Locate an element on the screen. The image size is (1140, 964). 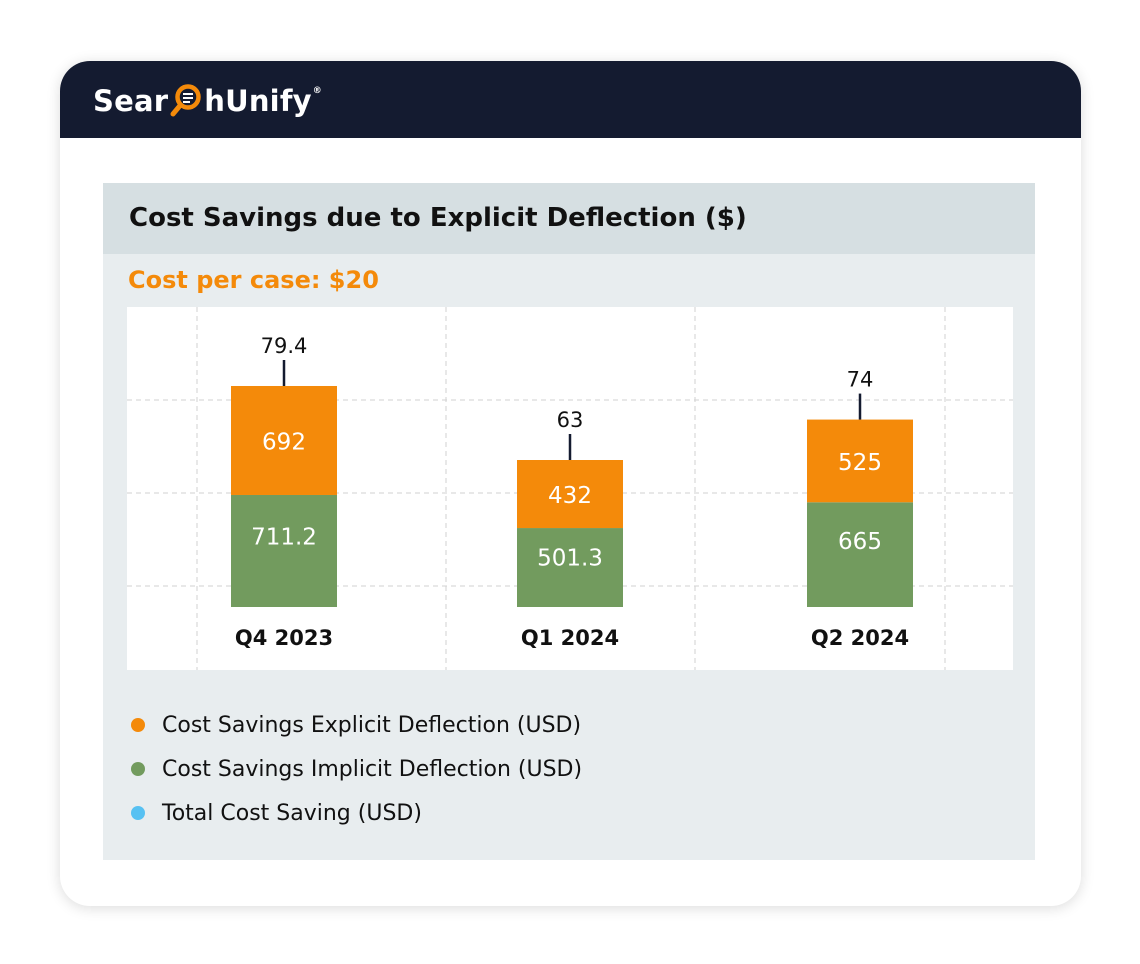
data-label-implicit: 501.3 is located at coordinates (570, 558).